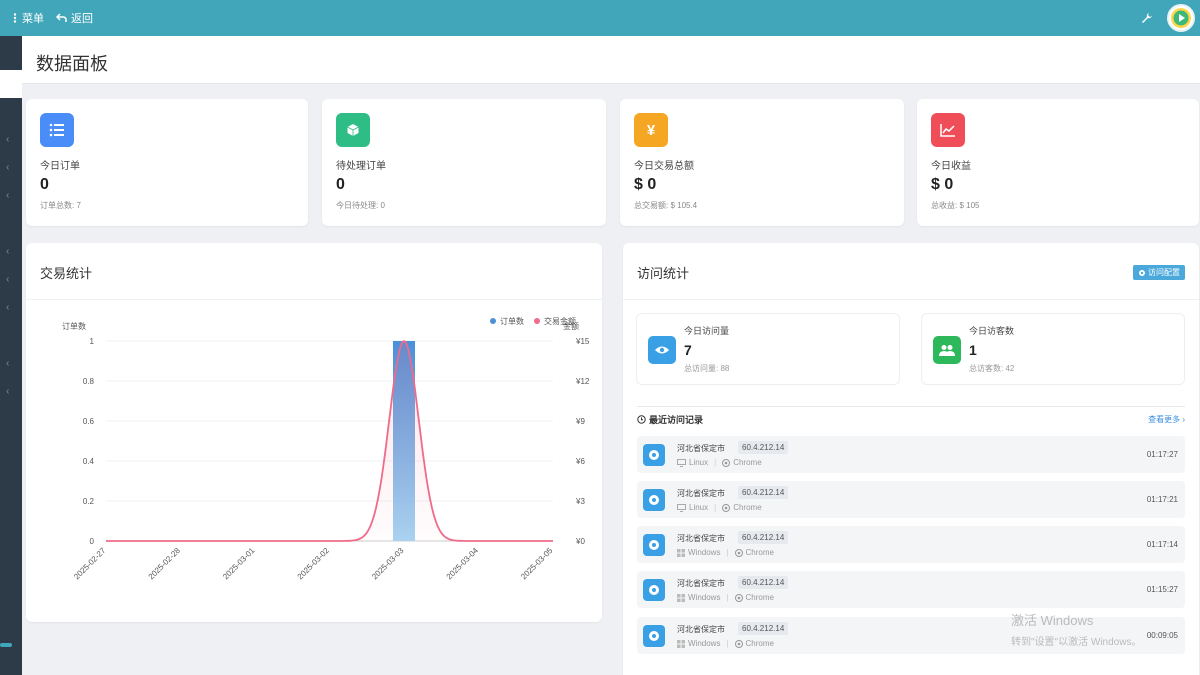 The width and height of the screenshot is (1200, 675). Describe the element at coordinates (726, 507) in the screenshot. I see `chrome-icon` at that location.